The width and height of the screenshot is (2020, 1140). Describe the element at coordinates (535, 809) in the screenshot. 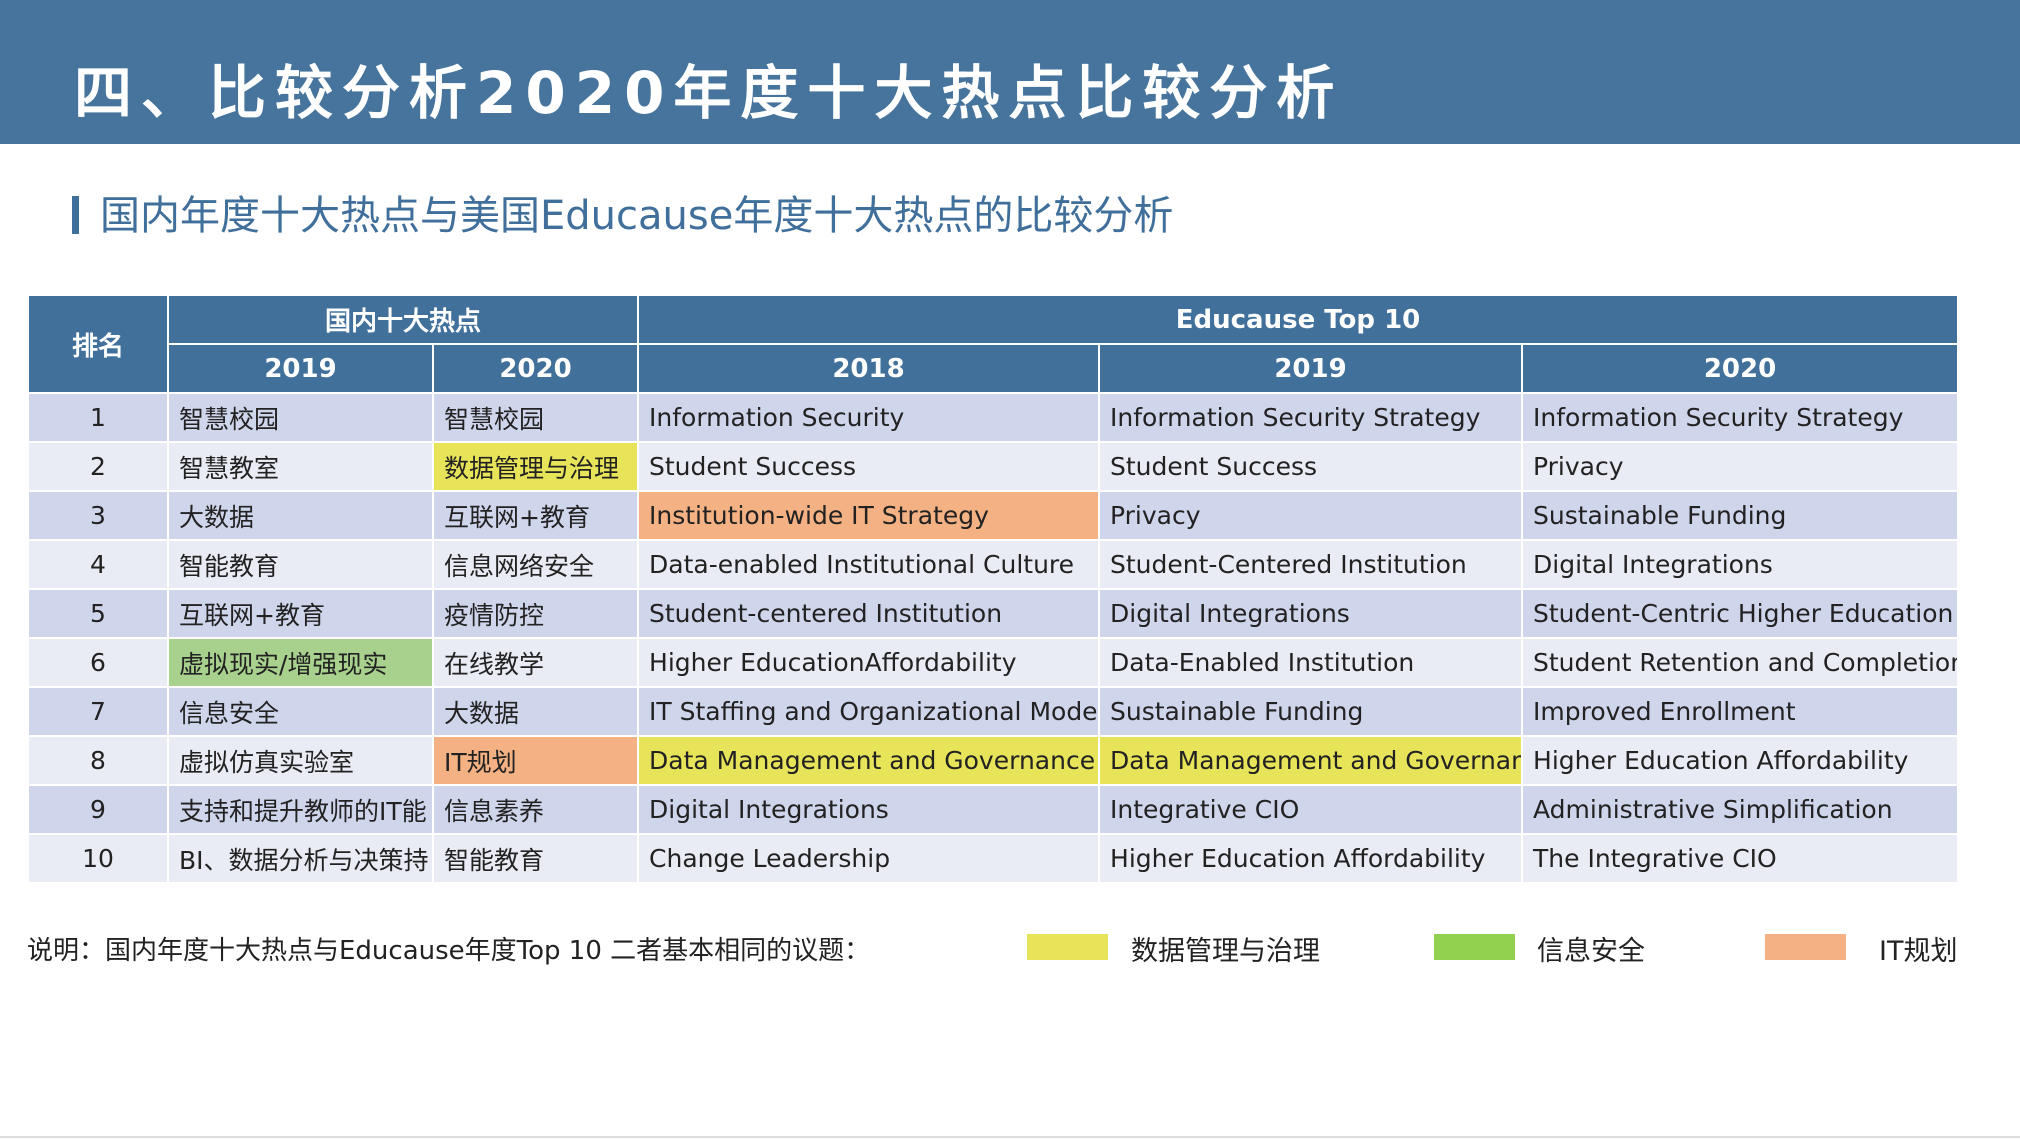

I see `table-cell: 信息素养` at that location.